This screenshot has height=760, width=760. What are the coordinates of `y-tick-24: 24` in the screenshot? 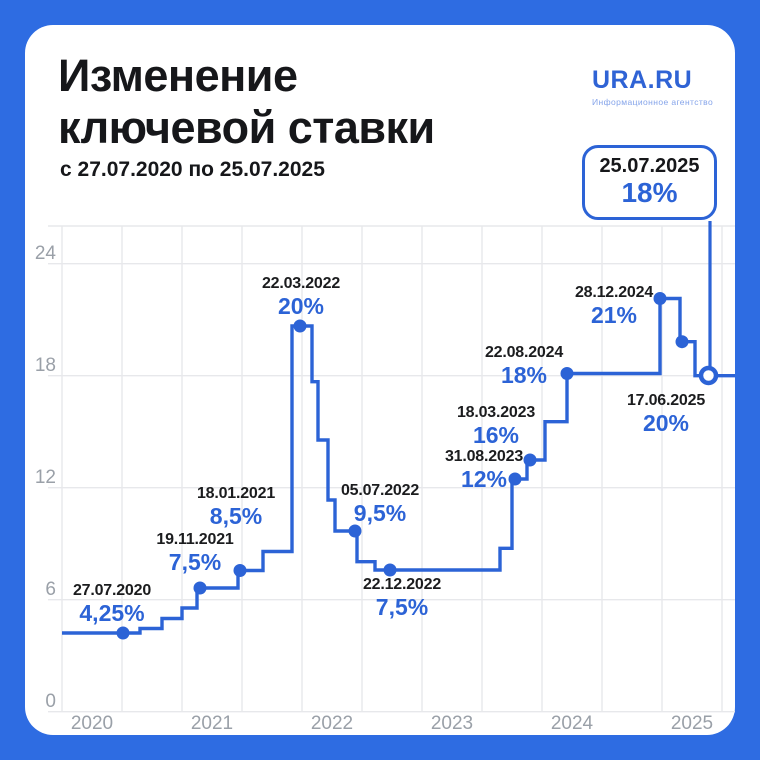 It's located at (45, 253).